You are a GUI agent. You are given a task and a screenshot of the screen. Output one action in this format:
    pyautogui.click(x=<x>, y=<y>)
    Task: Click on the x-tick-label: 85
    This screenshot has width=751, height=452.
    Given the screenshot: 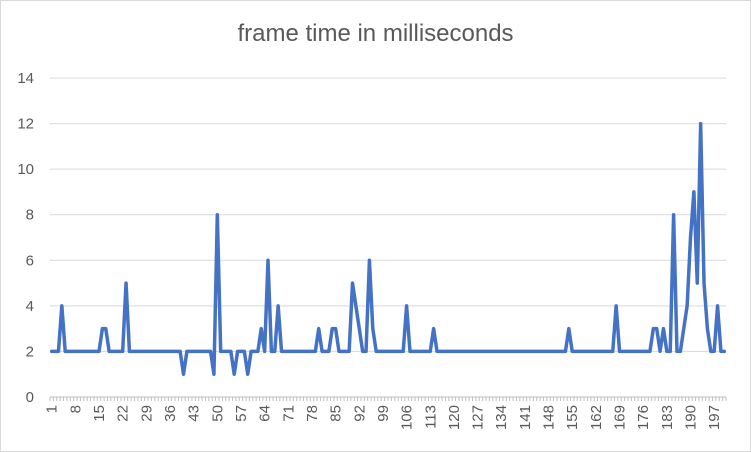 What is the action you would take?
    pyautogui.click(x=336, y=413)
    